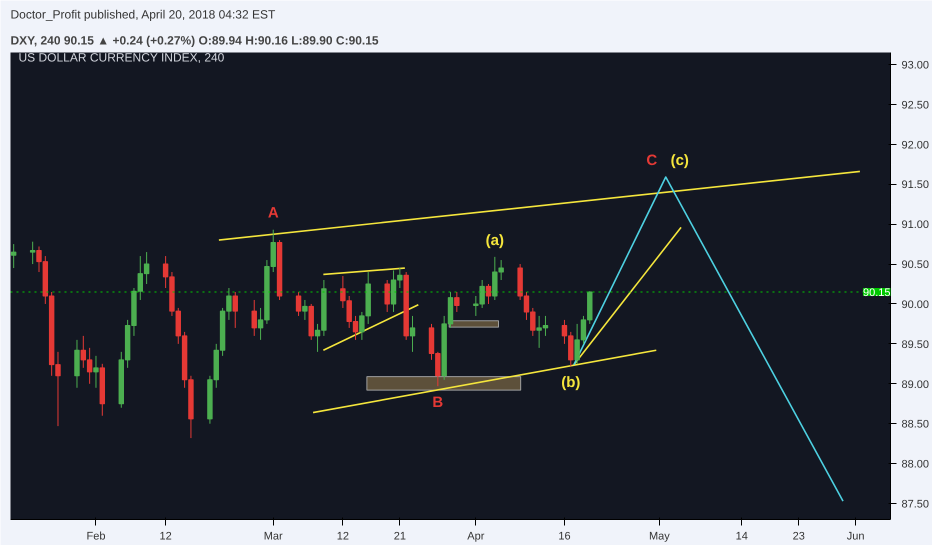 Image resolution: width=932 pixels, height=550 pixels. I want to click on ref-line-label: 90.15, so click(876, 292).